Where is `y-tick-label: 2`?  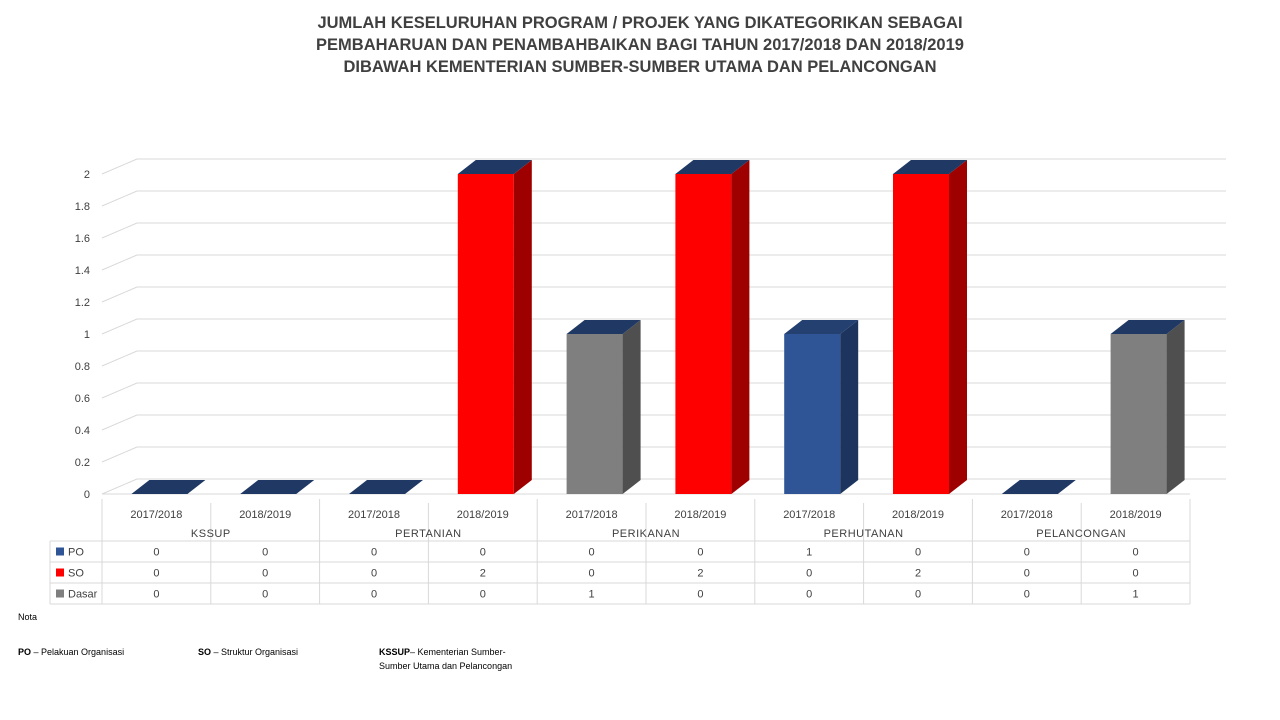
y-tick-label: 2 is located at coordinates (87, 175).